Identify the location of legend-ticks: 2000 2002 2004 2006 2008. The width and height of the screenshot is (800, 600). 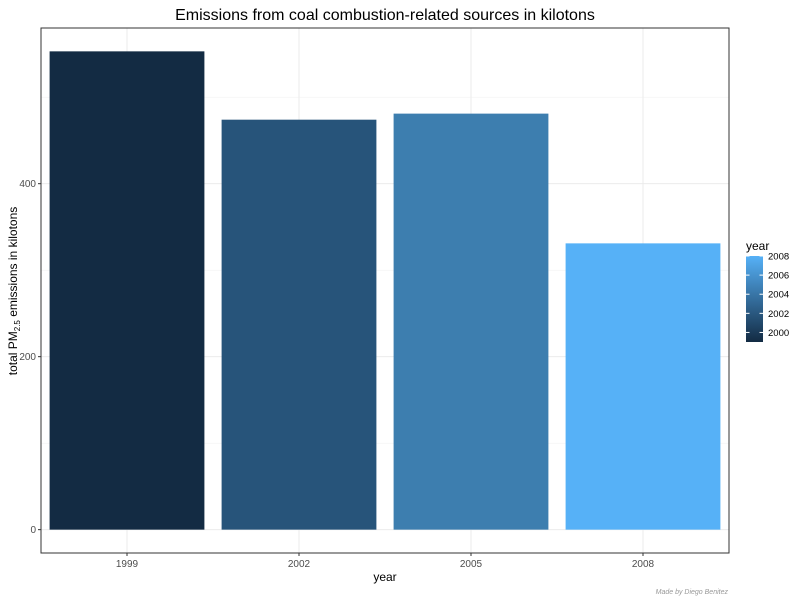
(767, 295).